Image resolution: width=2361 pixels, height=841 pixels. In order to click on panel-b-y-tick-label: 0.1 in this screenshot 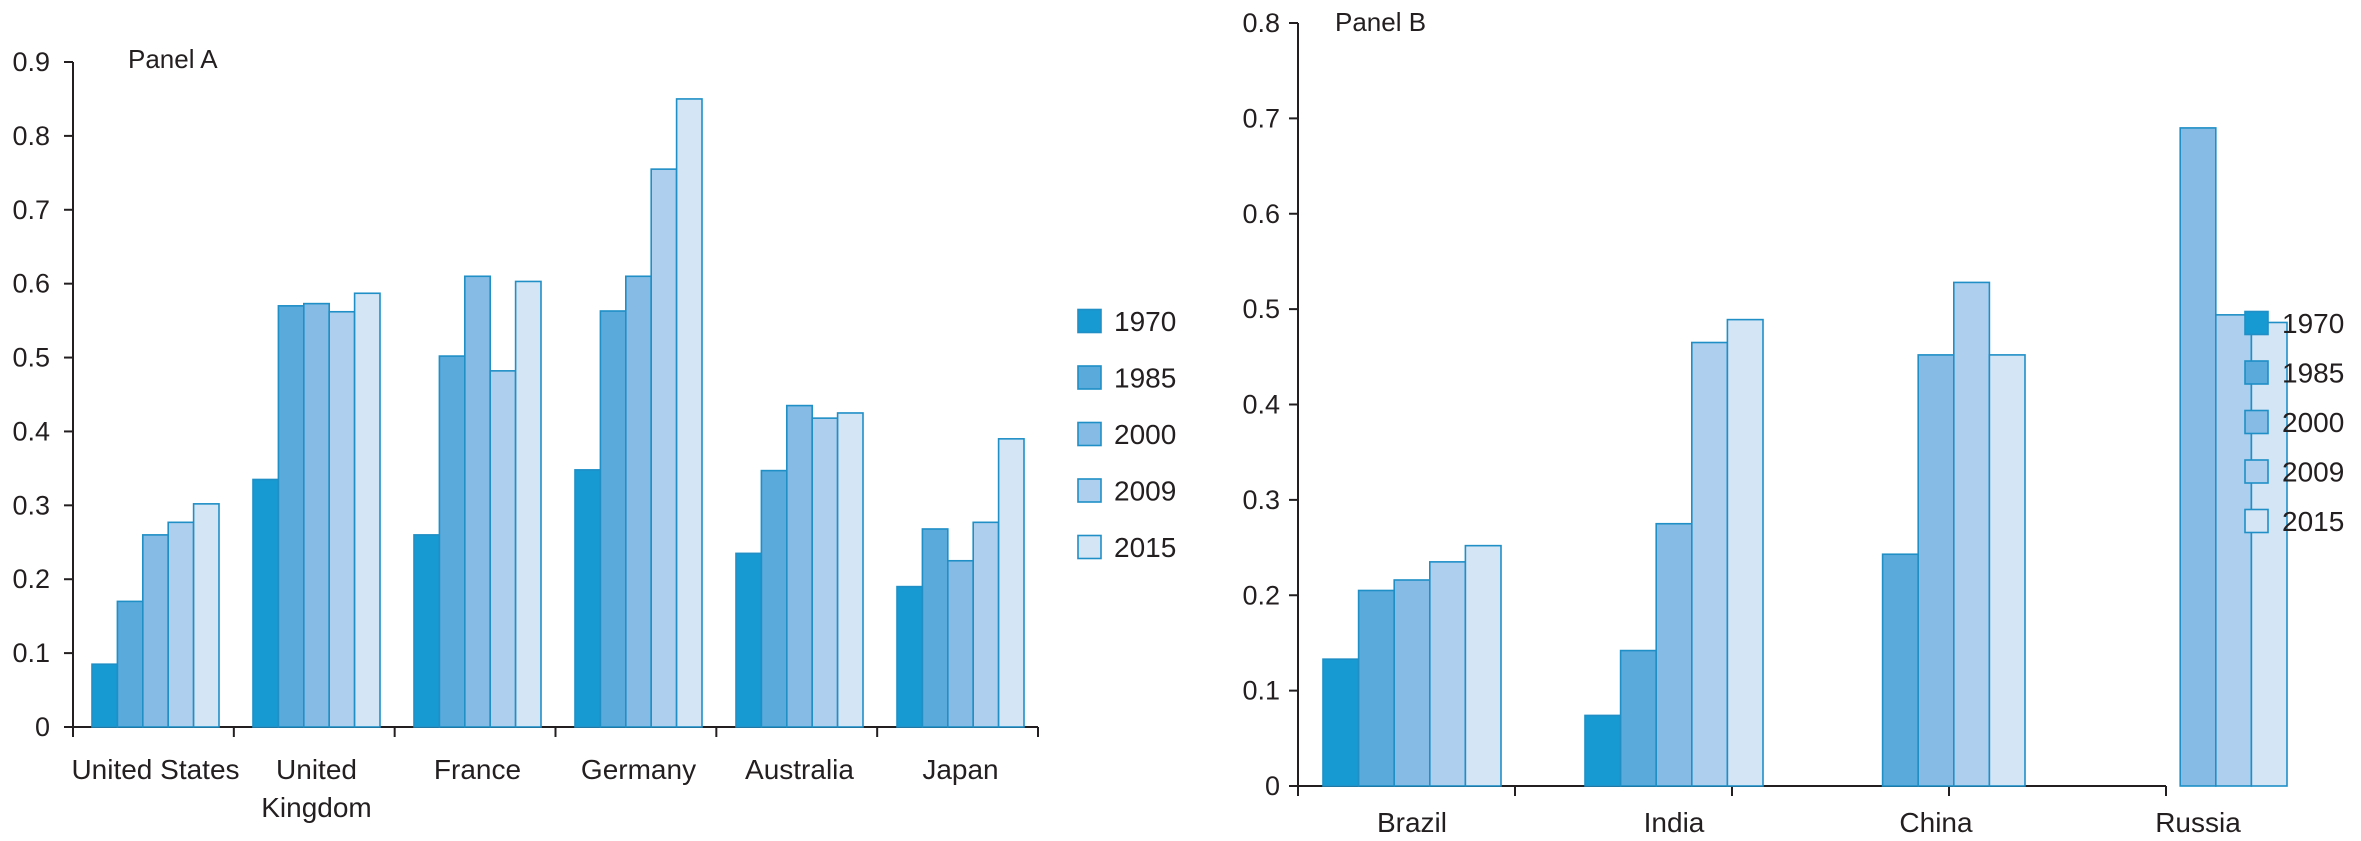, I will do `click(1261, 691)`.